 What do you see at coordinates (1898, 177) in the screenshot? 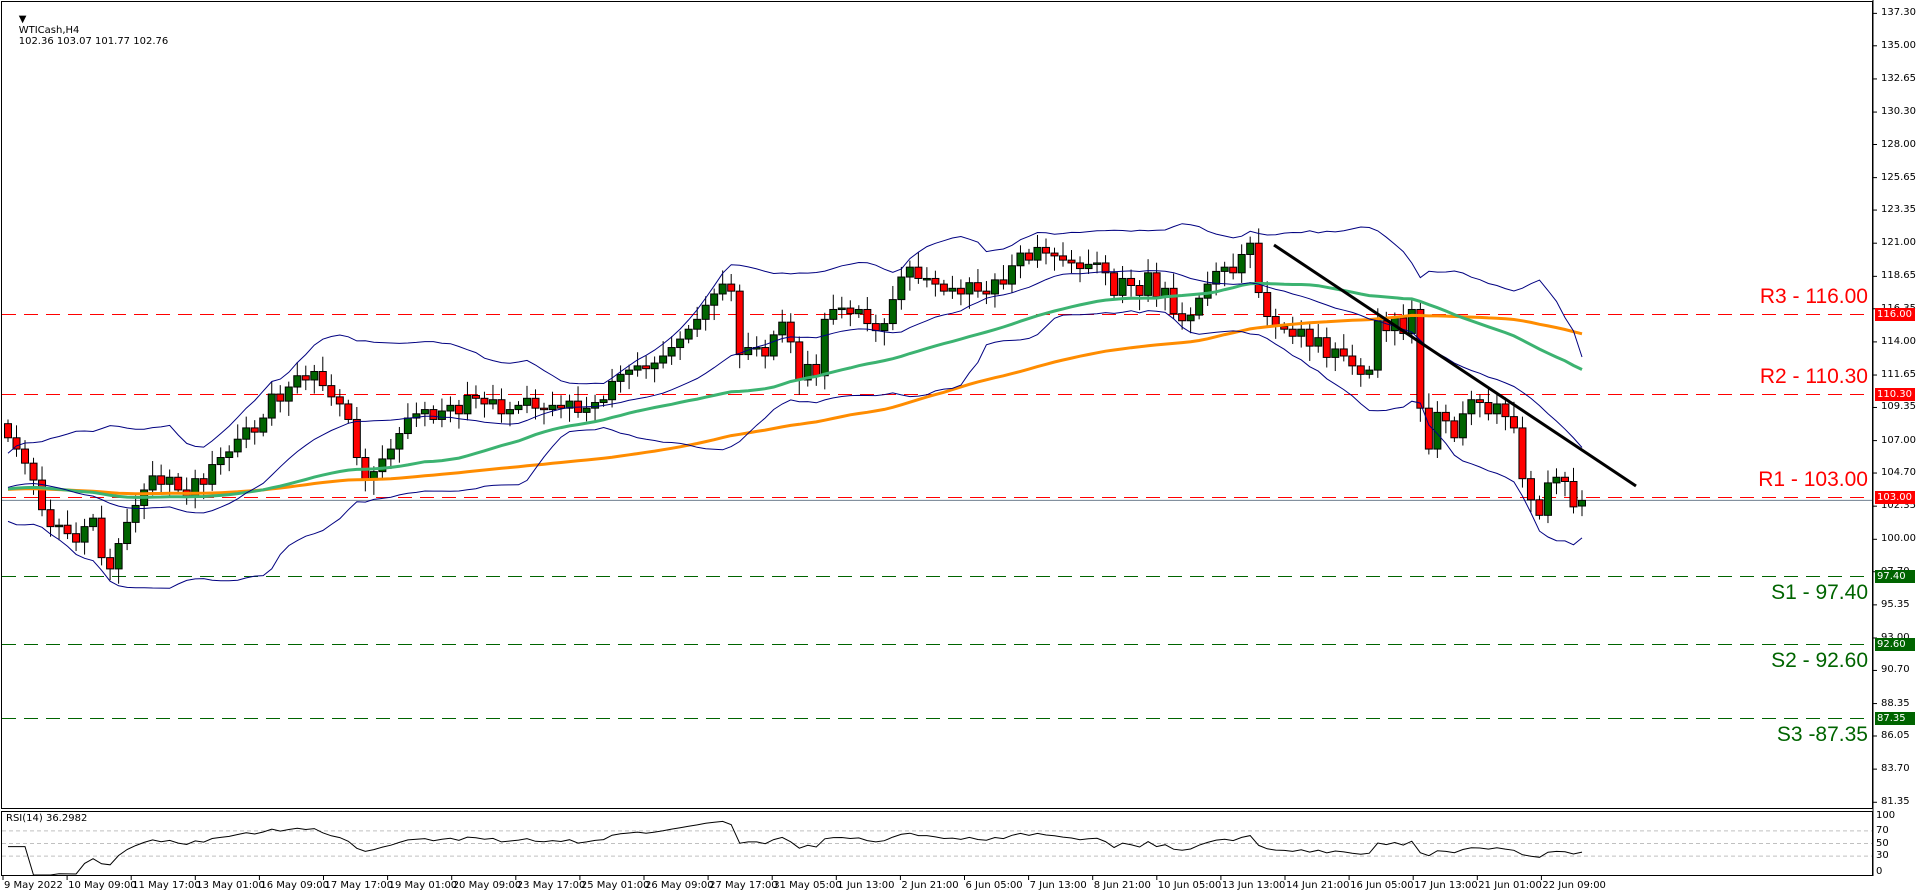
I see `price-tick-label: 125.65` at bounding box center [1898, 177].